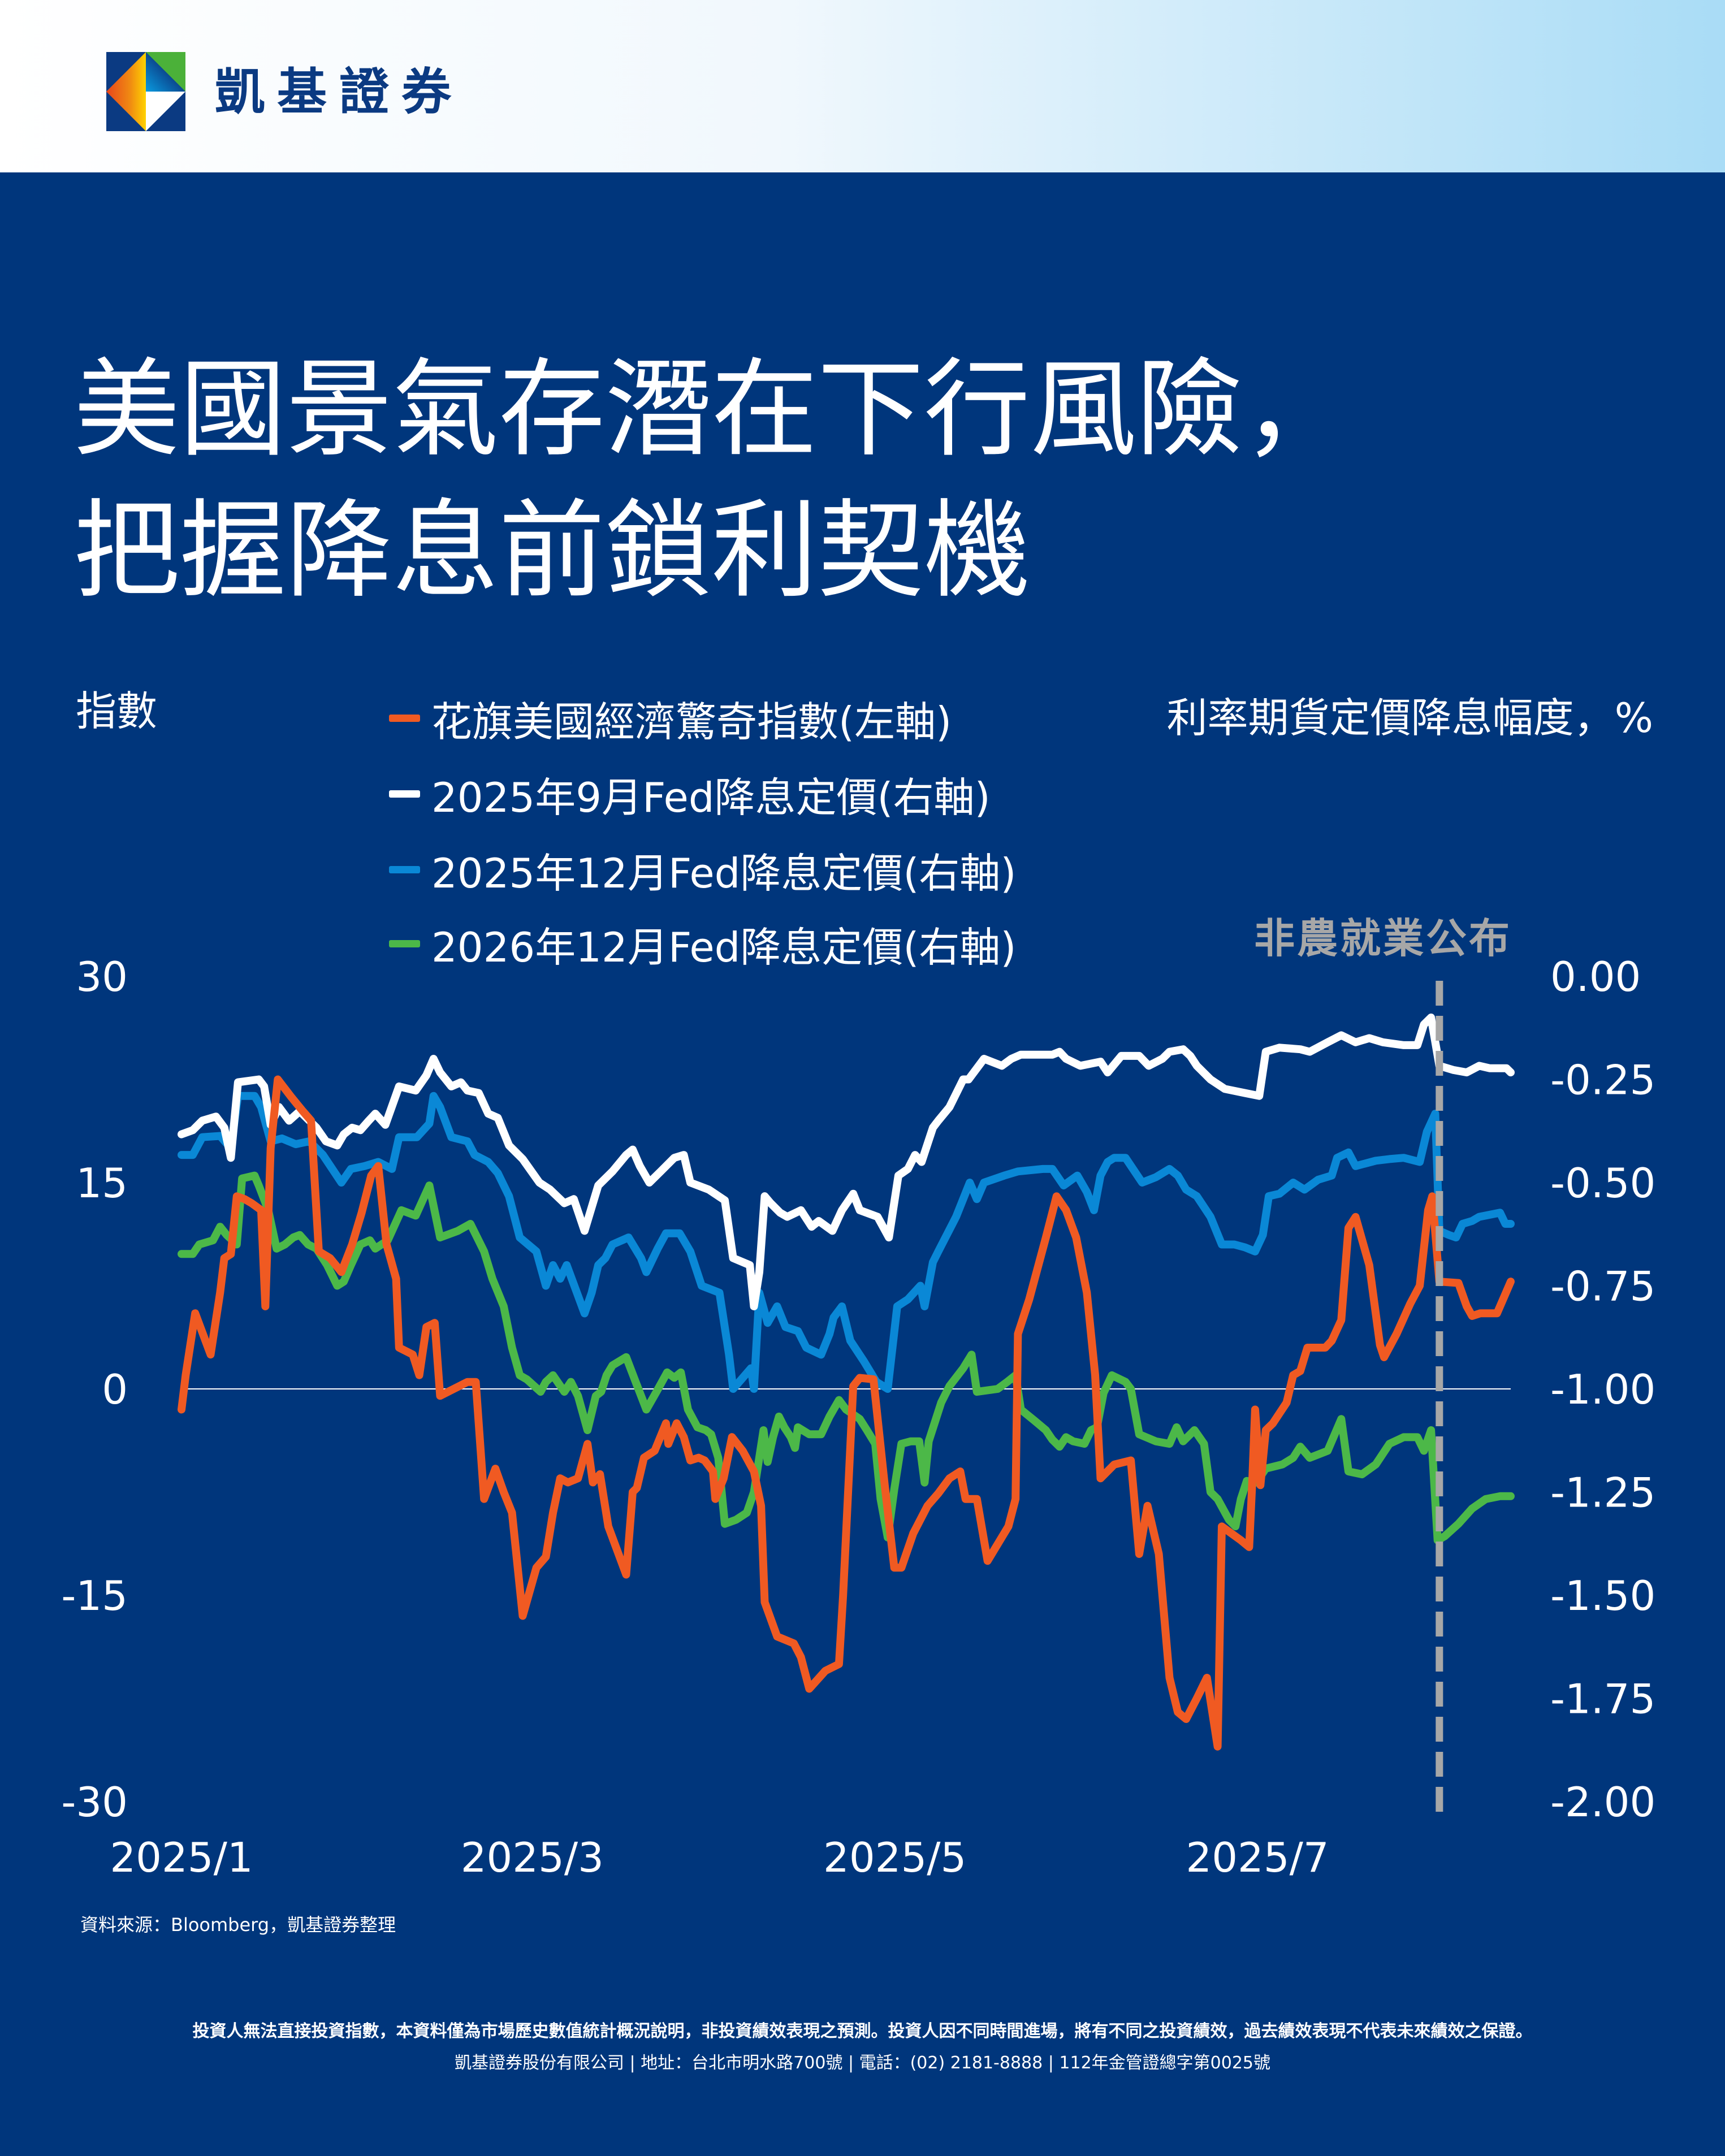  What do you see at coordinates (1602, 1596) in the screenshot?
I see `right-axis-tick-label: -1.50` at bounding box center [1602, 1596].